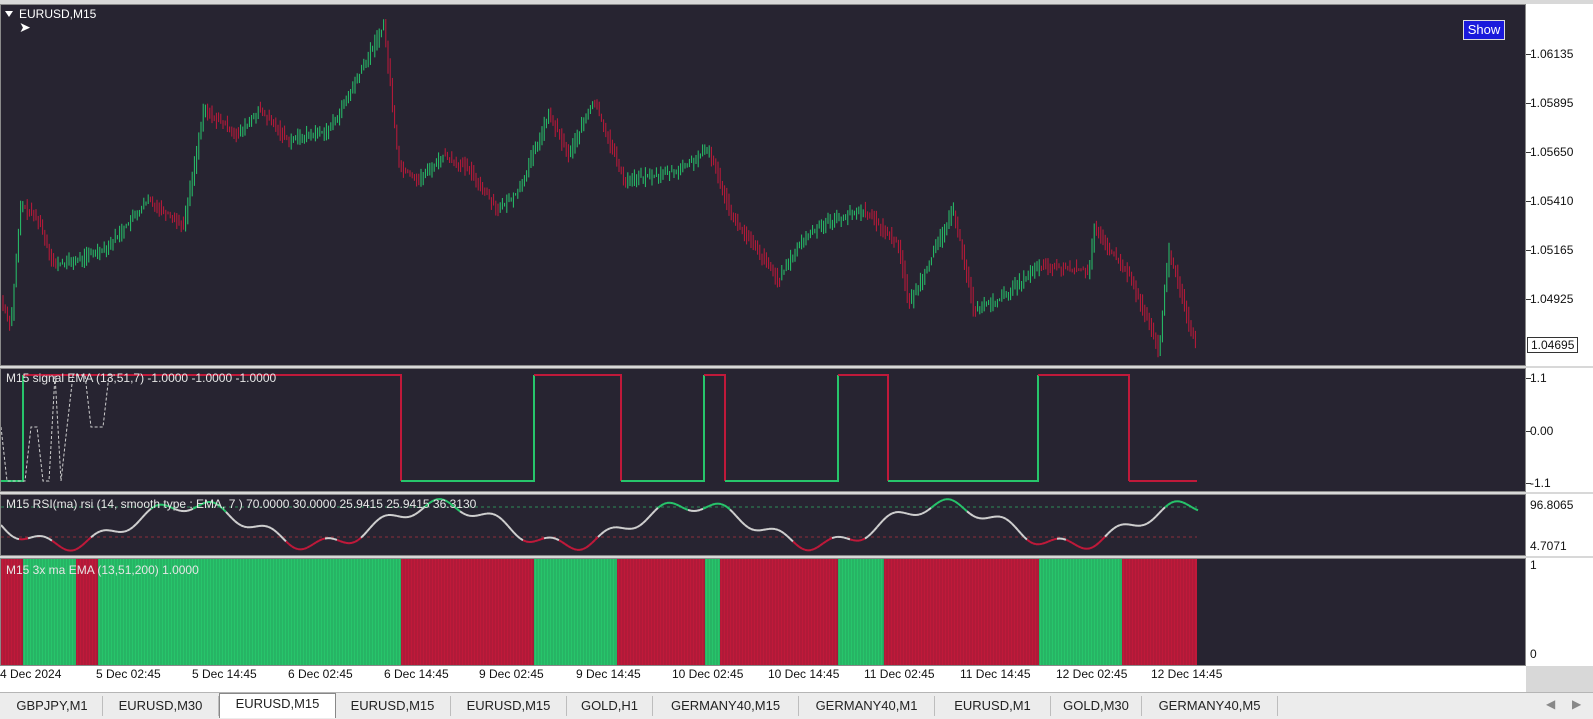  Describe the element at coordinates (1484, 30) in the screenshot. I see `show-button: Show` at that location.